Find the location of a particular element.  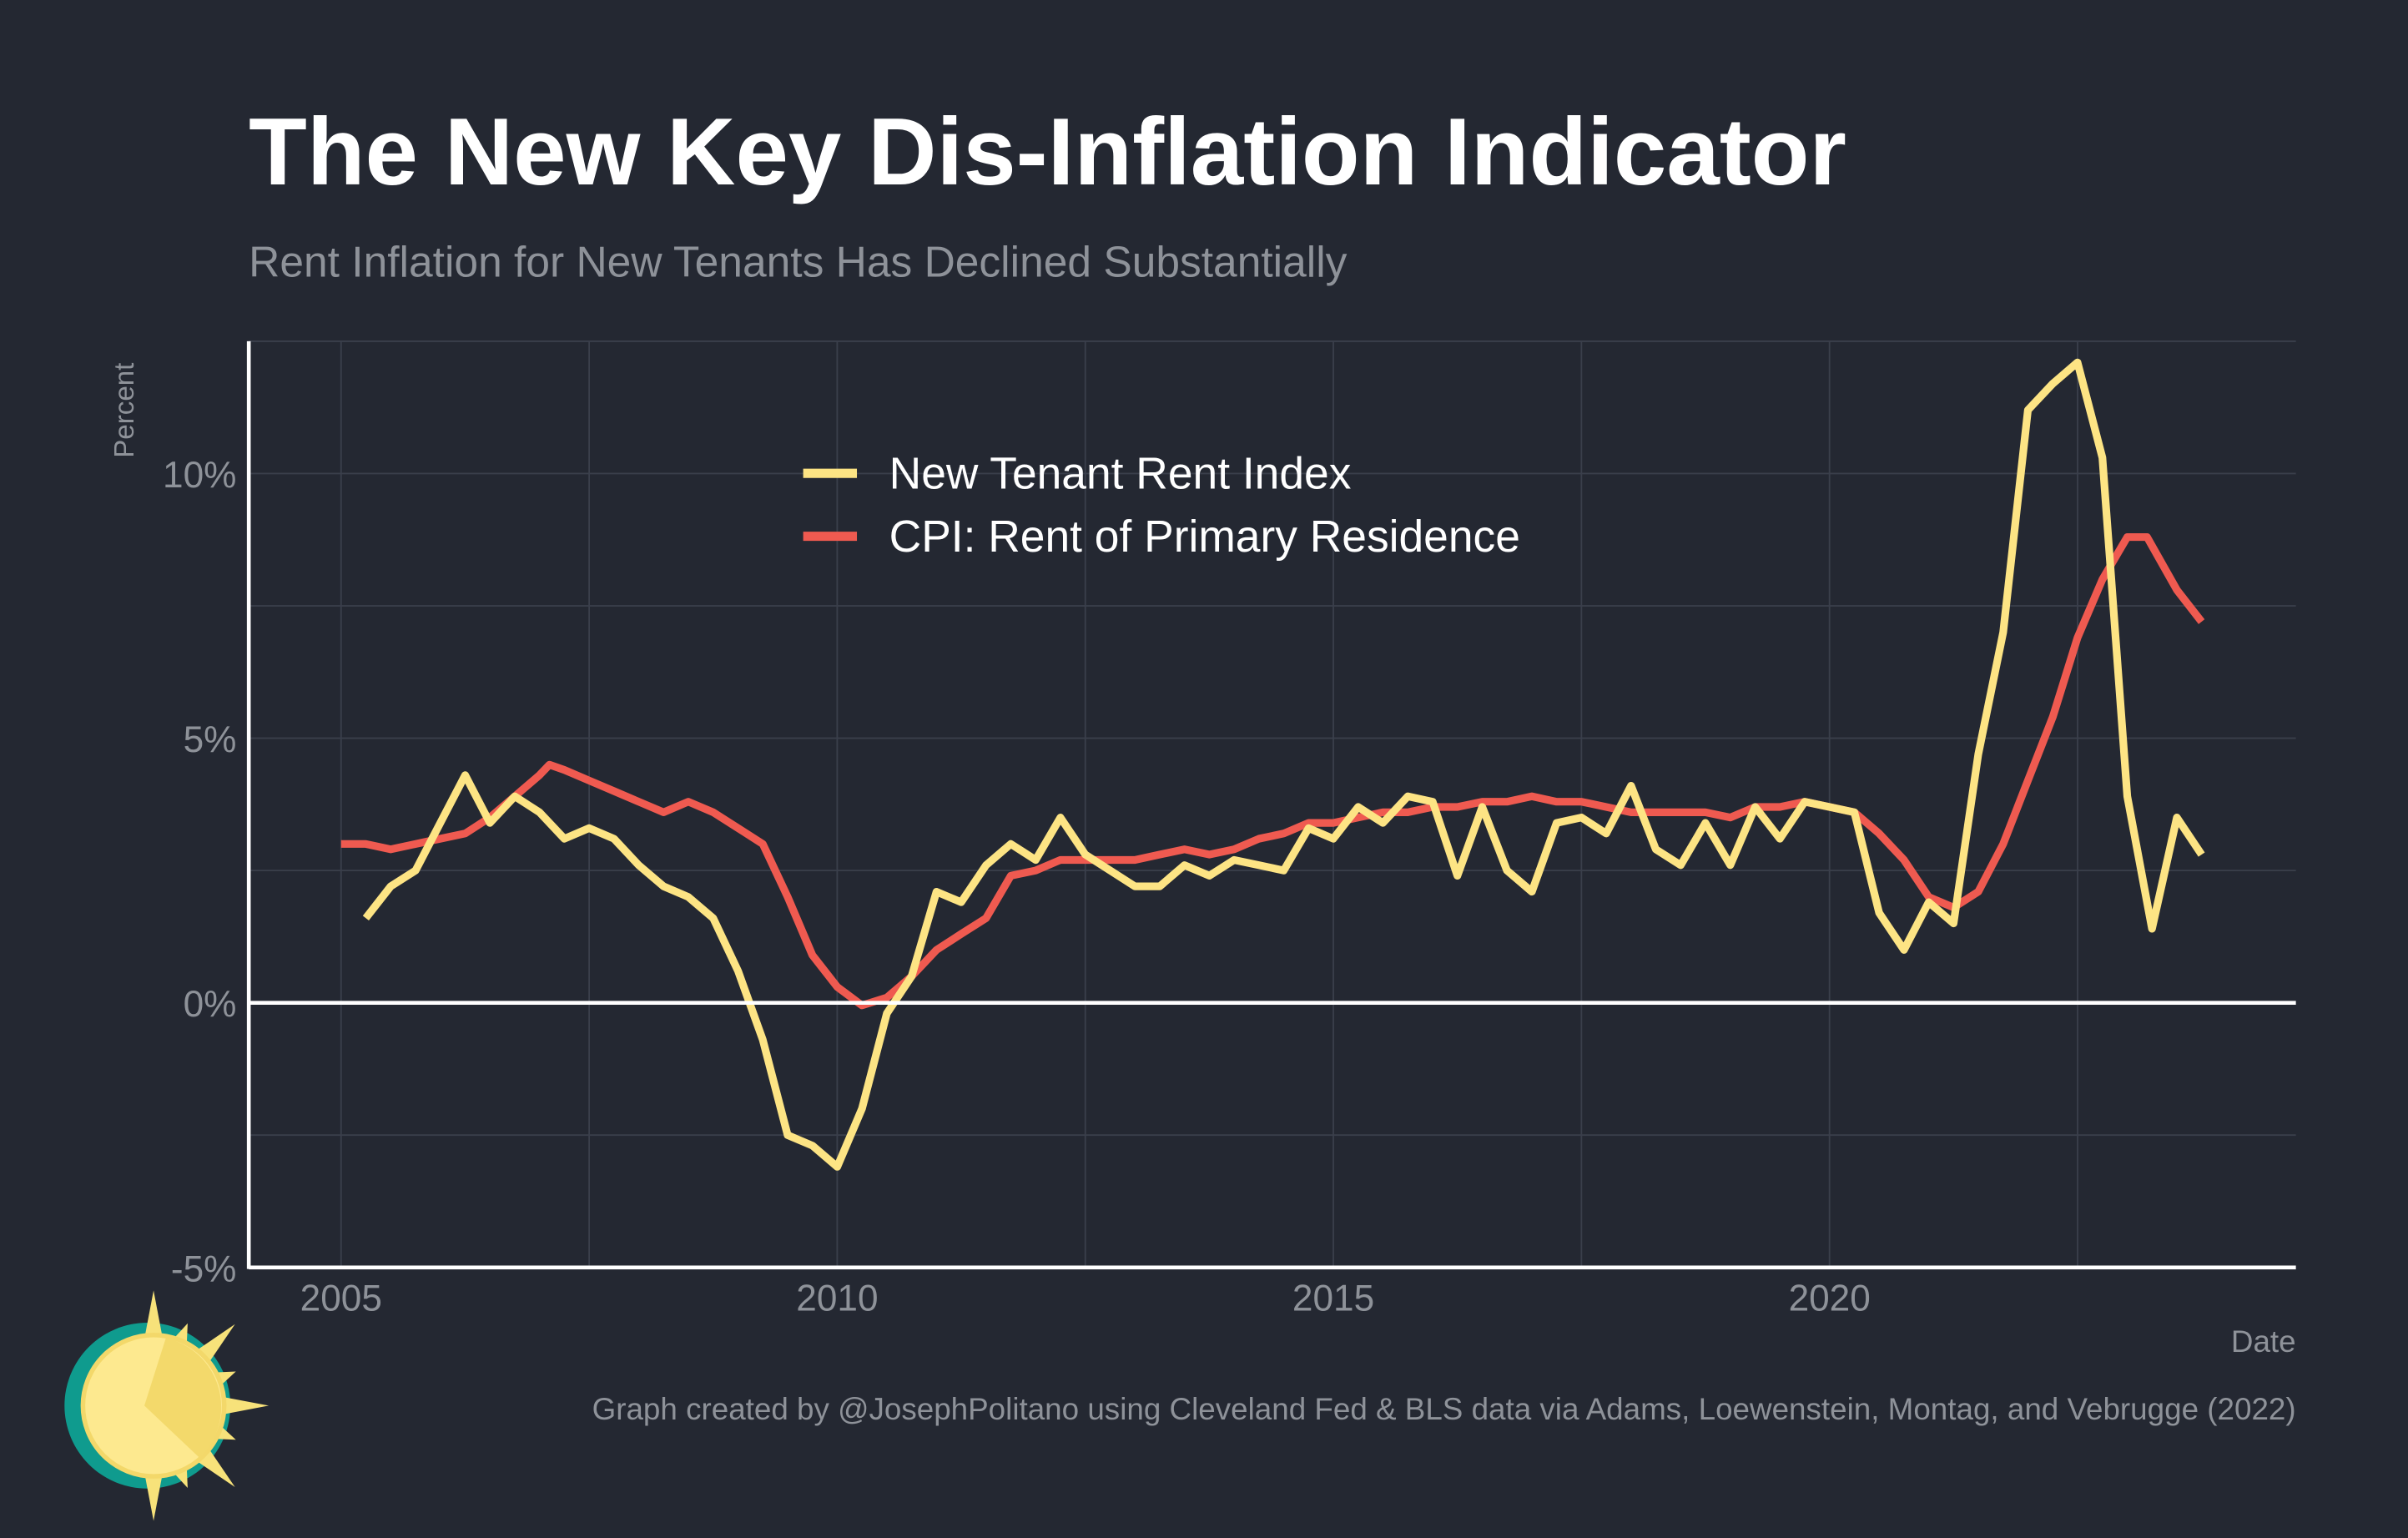

x-tick-label: 2020 is located at coordinates (1830, 1298).